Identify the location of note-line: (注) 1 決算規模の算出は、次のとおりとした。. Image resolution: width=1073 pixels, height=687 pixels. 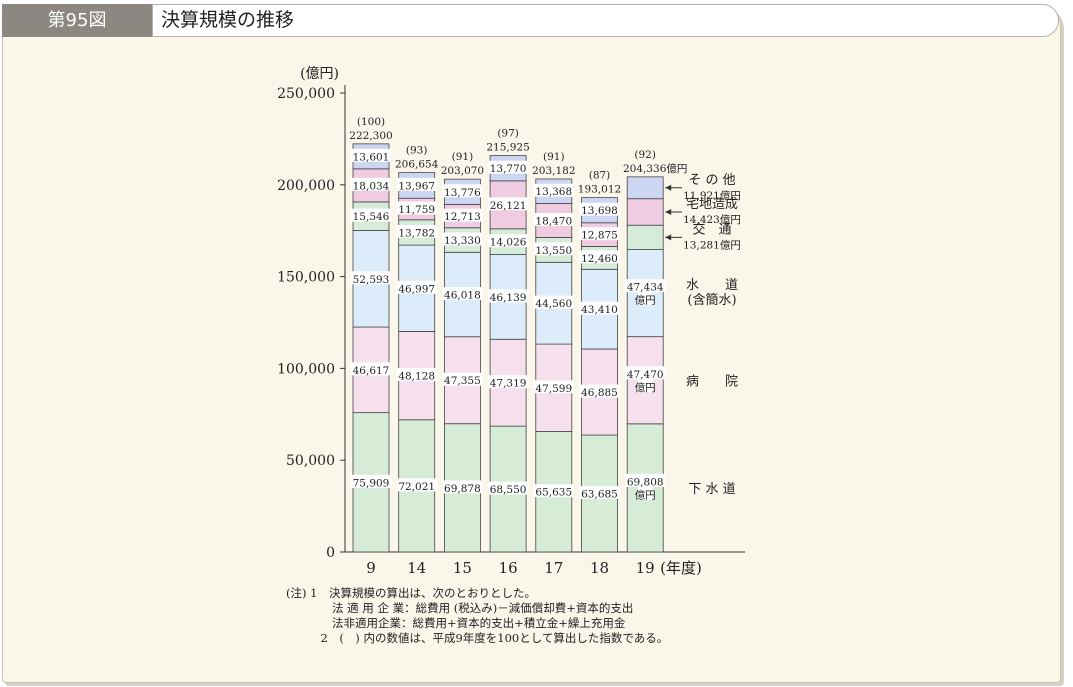
(411, 593).